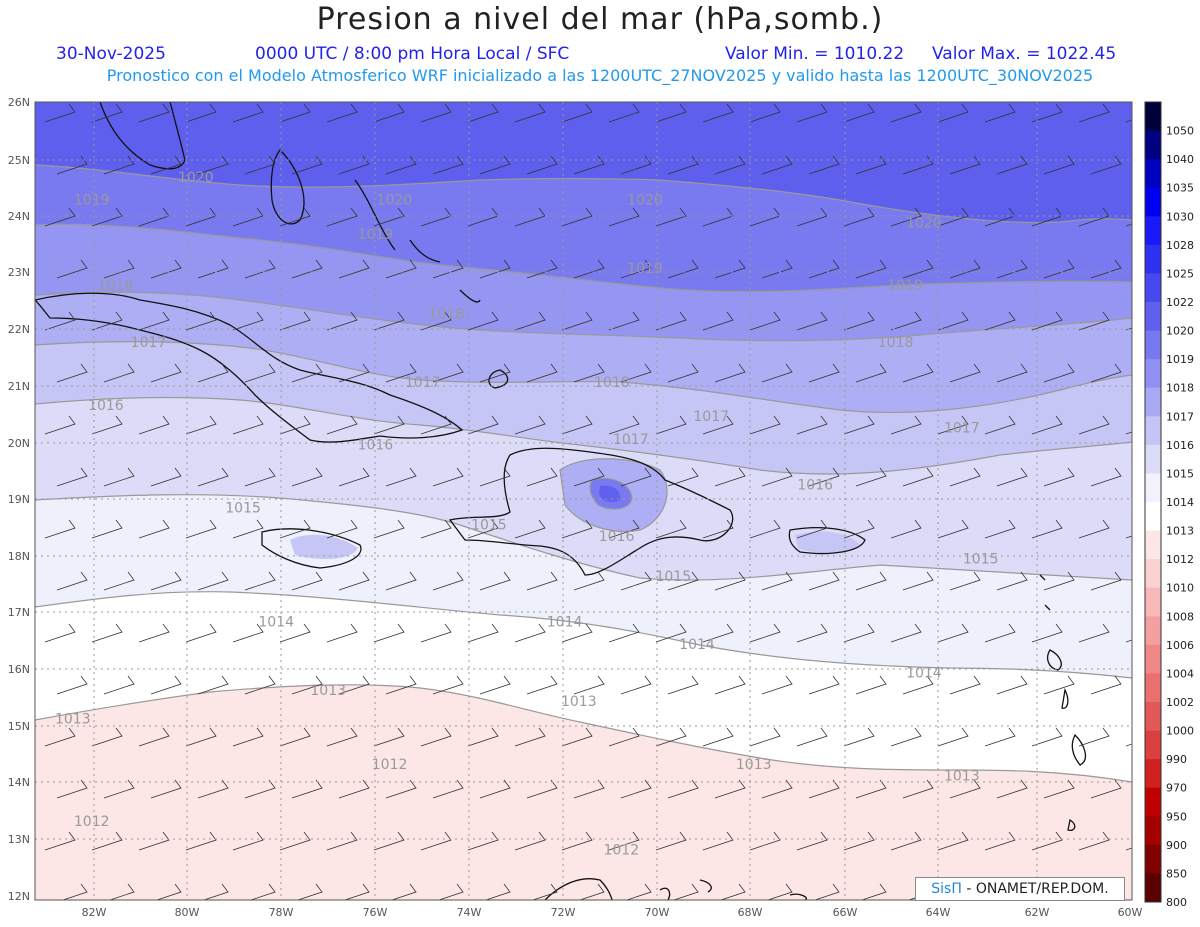 The width and height of the screenshot is (1200, 927). What do you see at coordinates (19, 839) in the screenshot?
I see `lat-label: 13N` at bounding box center [19, 839].